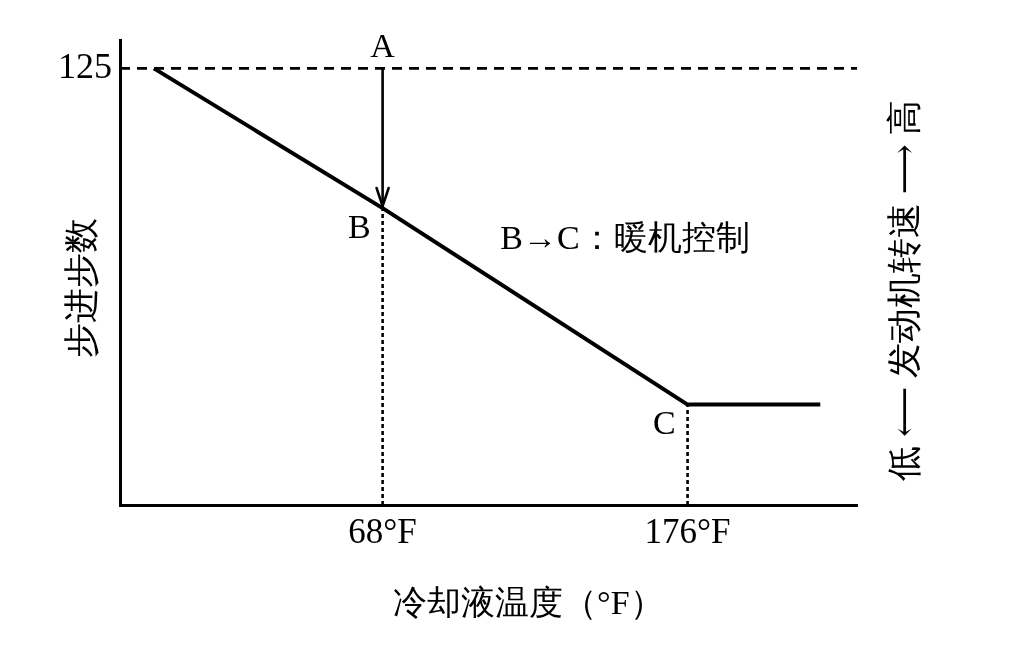  I want to click on annotation: B, so click(359, 227).